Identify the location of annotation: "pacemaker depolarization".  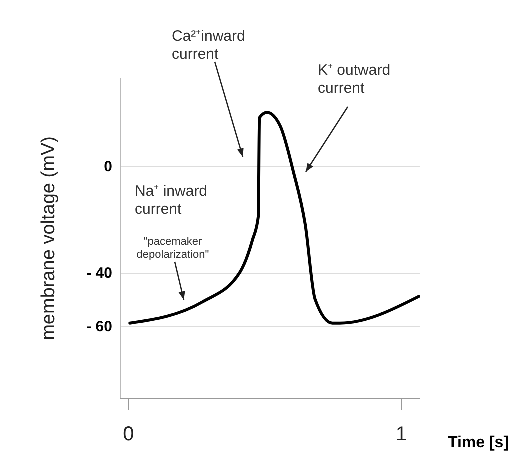
(173, 249).